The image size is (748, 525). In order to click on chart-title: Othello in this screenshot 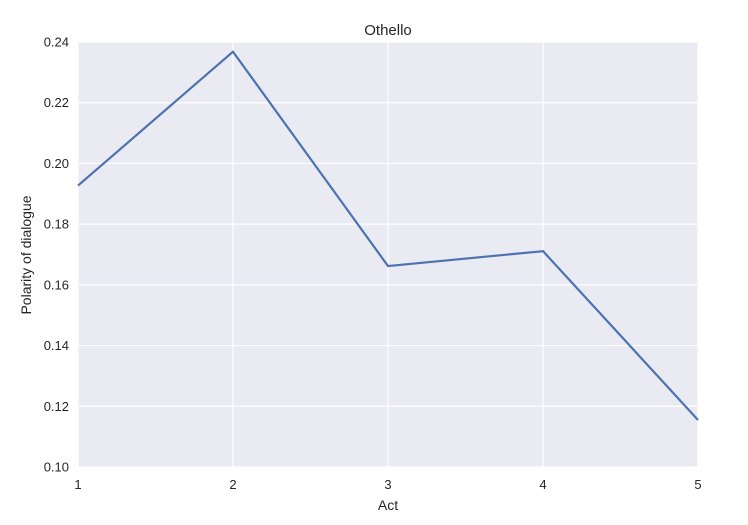, I will do `click(388, 30)`.